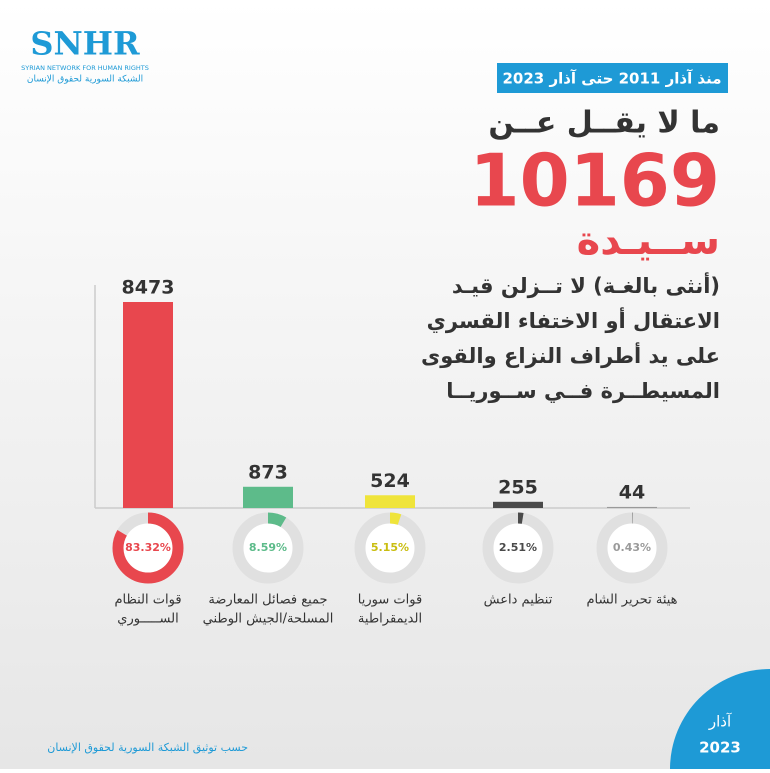 This screenshot has height=773, width=770. What do you see at coordinates (390, 600) in the screenshot?
I see `category-label: قوات سوريا` at bounding box center [390, 600].